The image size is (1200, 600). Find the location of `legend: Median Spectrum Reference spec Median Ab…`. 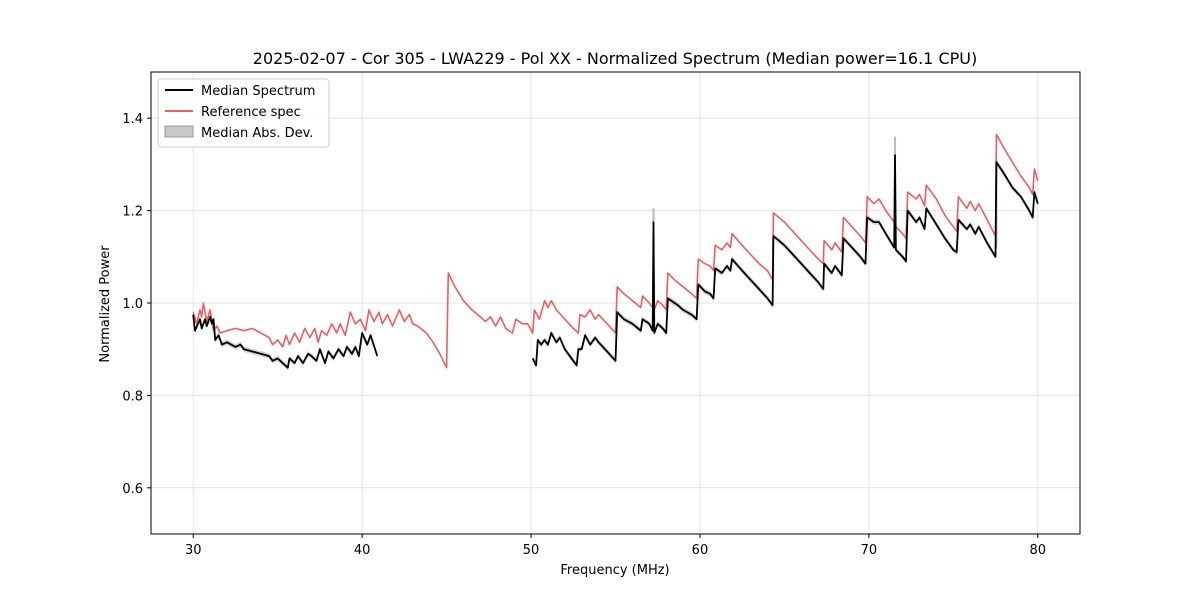

legend: Median Spectrum Reference spec Median Ab… is located at coordinates (243, 113).